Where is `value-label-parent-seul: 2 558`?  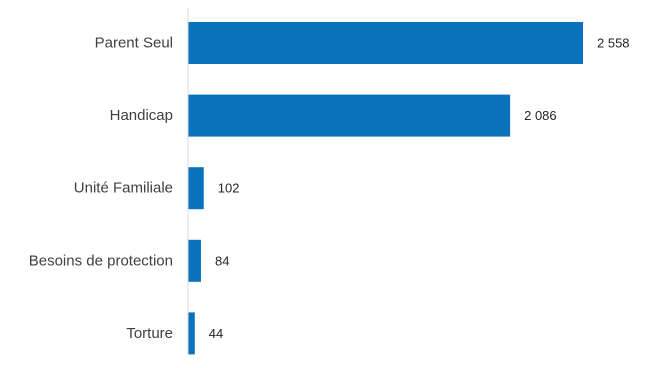
value-label-parent-seul: 2 558 is located at coordinates (613, 43).